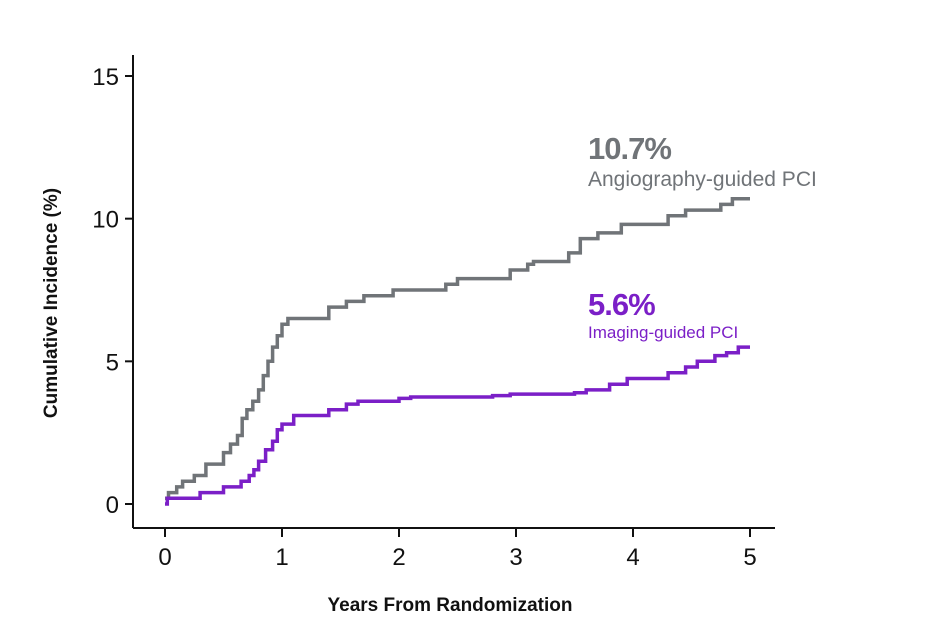 This screenshot has width=946, height=626. I want to click on series-name-angiography: Angiography-guided PCI, so click(702, 179).